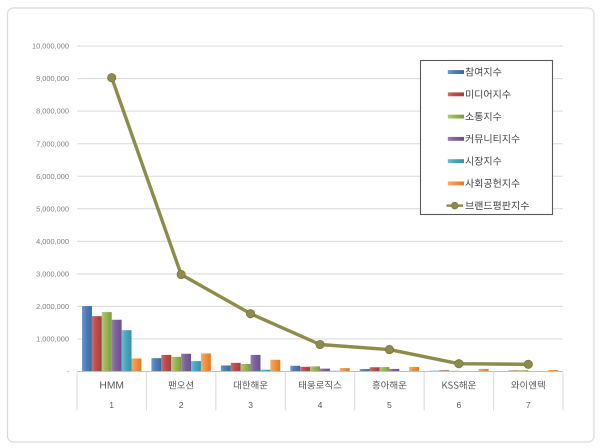 The height and width of the screenshot is (448, 600). Describe the element at coordinates (52, 111) in the screenshot. I see `svg-text: 8,000,000` at that location.